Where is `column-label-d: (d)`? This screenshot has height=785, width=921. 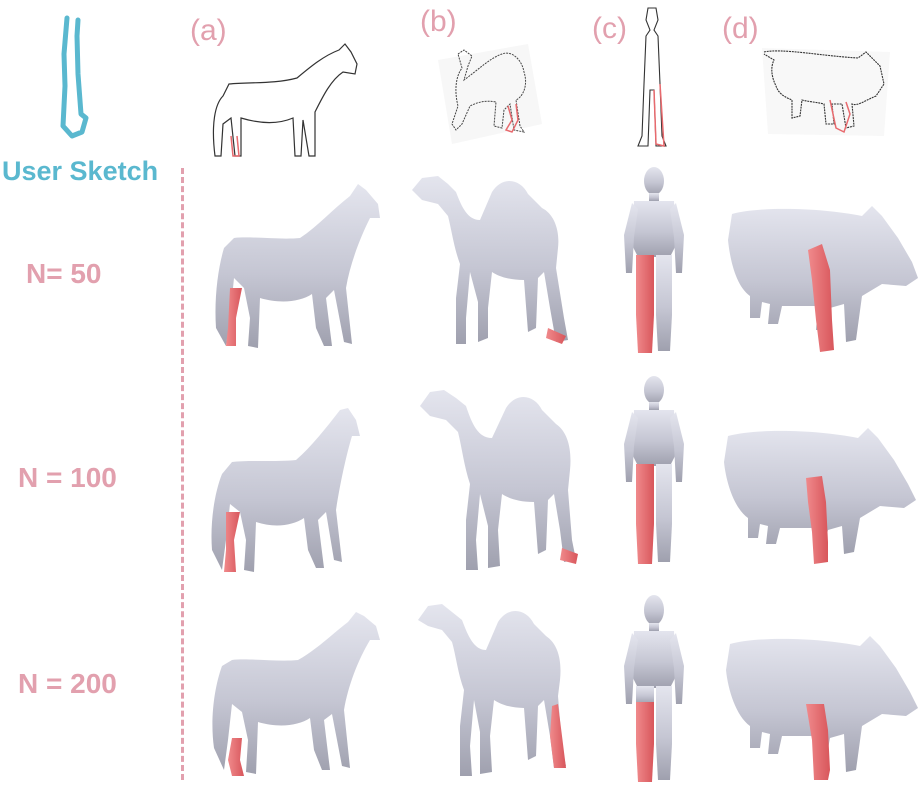
column-label-d: (d) is located at coordinates (740, 28).